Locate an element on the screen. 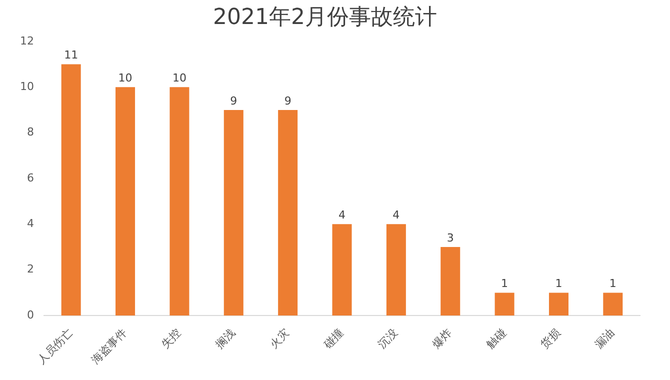 Image resolution: width=670 pixels, height=380 pixels. y-tick-label: 12 is located at coordinates (27, 41).